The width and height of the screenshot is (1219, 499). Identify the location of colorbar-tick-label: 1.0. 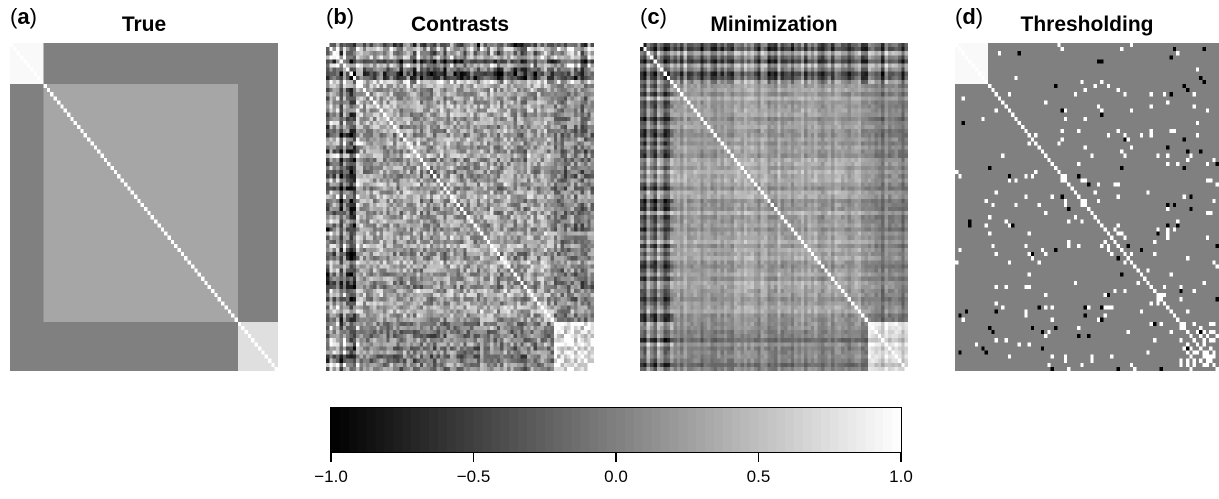
(901, 476).